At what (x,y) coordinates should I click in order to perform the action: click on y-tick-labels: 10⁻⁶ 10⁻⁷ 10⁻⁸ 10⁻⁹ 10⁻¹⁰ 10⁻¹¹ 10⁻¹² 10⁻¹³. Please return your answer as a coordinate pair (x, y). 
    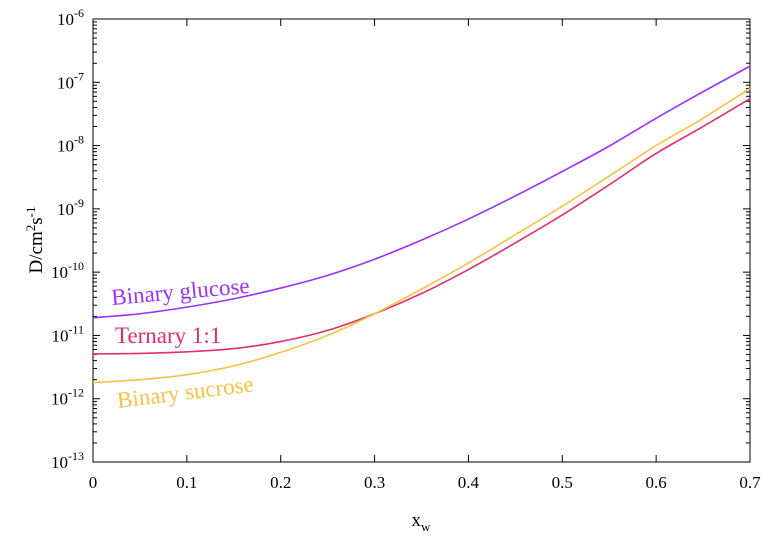
    Looking at the image, I should click on (67, 239).